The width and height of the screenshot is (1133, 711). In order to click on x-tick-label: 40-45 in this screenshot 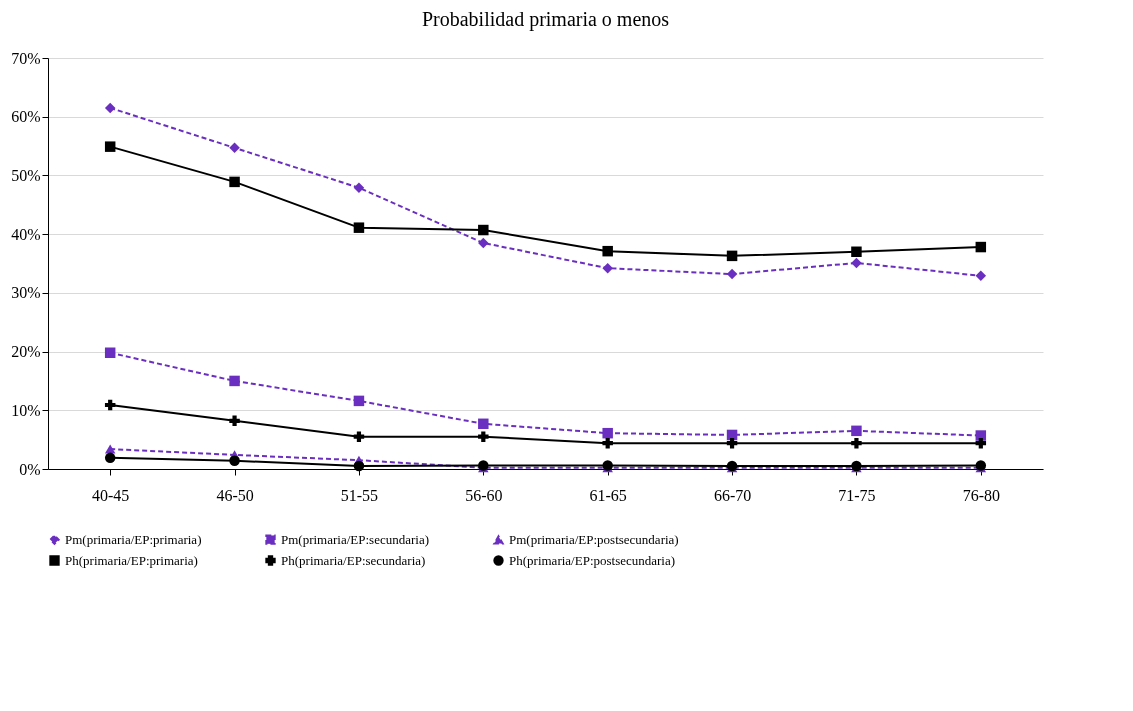, I will do `click(111, 495)`.